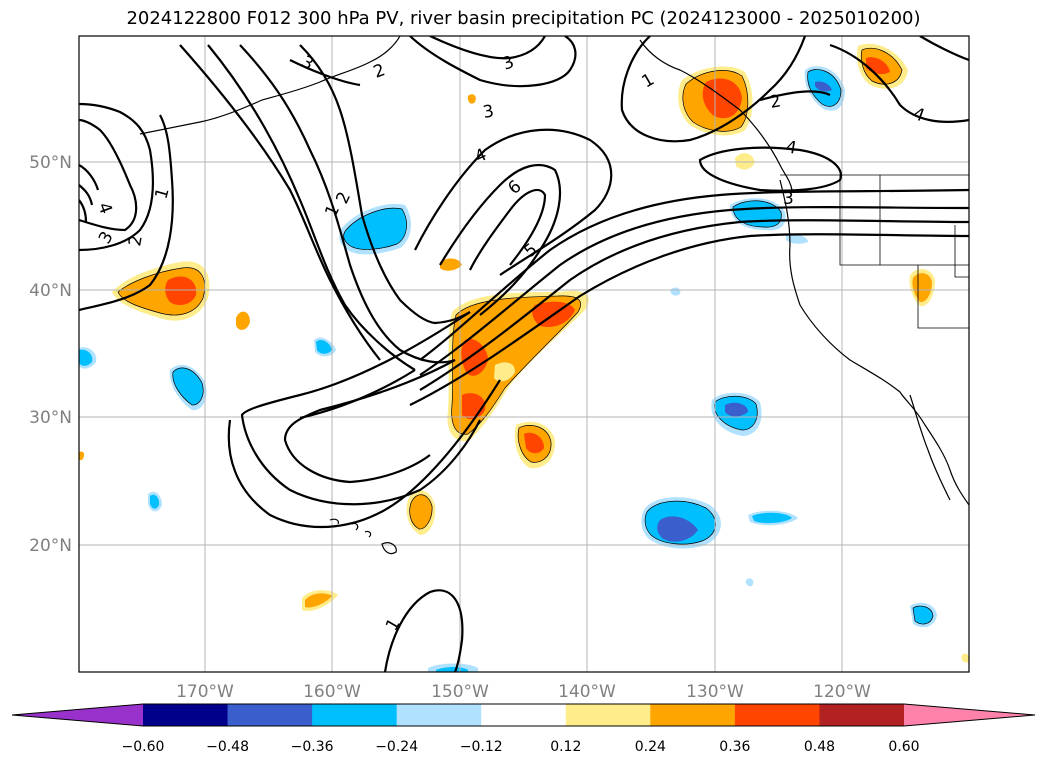 The image size is (1047, 765). Describe the element at coordinates (77, 715) in the screenshot. I see `colorbar-extension-min` at that location.